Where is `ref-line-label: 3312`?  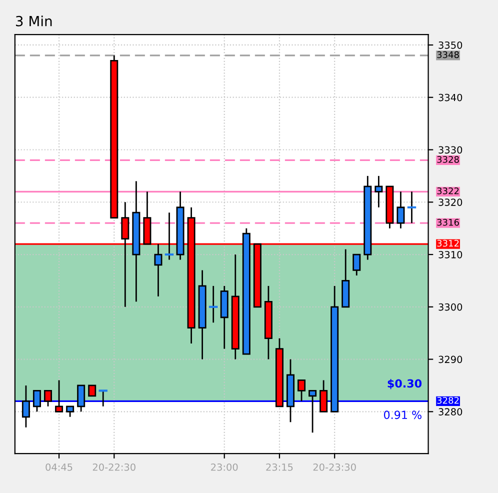
ref-line-label: 3312 is located at coordinates (448, 243).